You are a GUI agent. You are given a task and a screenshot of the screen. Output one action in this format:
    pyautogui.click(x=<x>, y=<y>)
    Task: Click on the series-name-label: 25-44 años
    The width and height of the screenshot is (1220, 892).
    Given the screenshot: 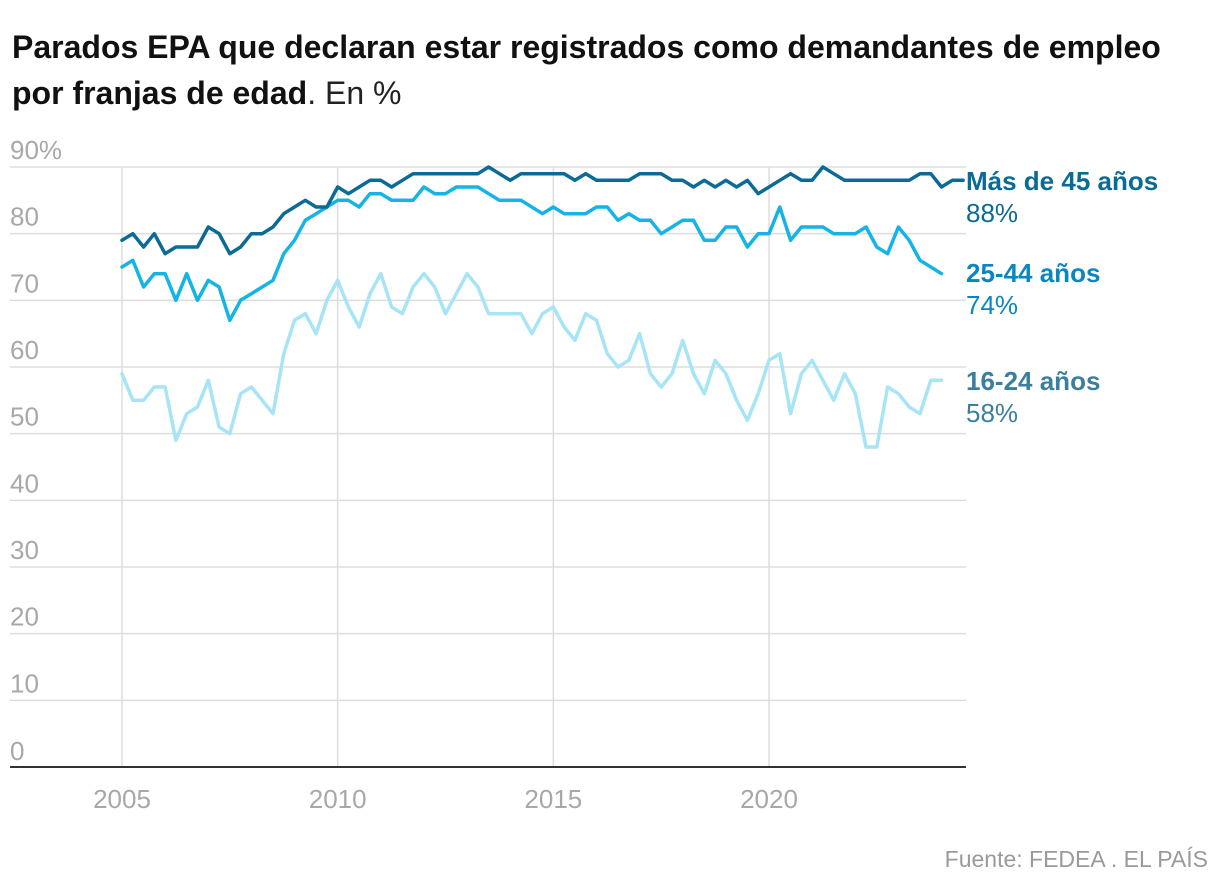 What is the action you would take?
    pyautogui.click(x=1033, y=273)
    